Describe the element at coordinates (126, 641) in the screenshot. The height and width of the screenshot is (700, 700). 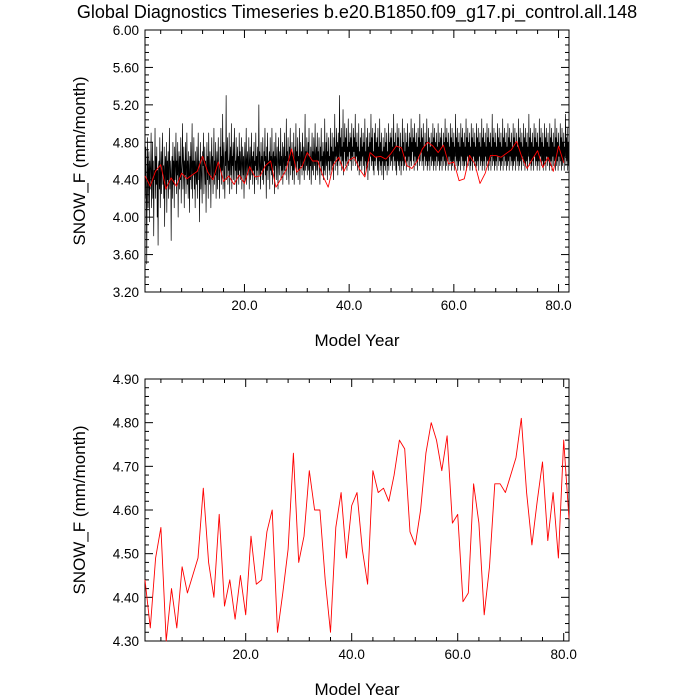
I see `y-tick-label: 4.30` at that location.